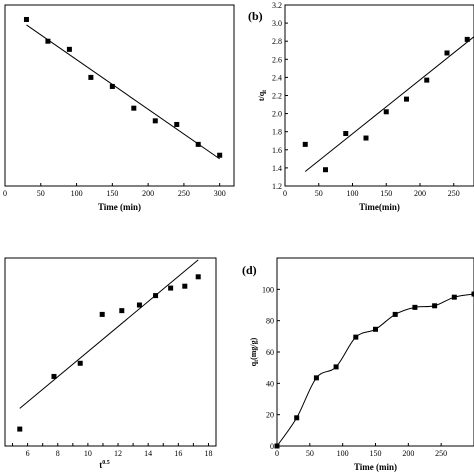 The width and height of the screenshot is (474, 474). What do you see at coordinates (88, 453) in the screenshot?
I see `x-tick-label: 10` at bounding box center [88, 453].